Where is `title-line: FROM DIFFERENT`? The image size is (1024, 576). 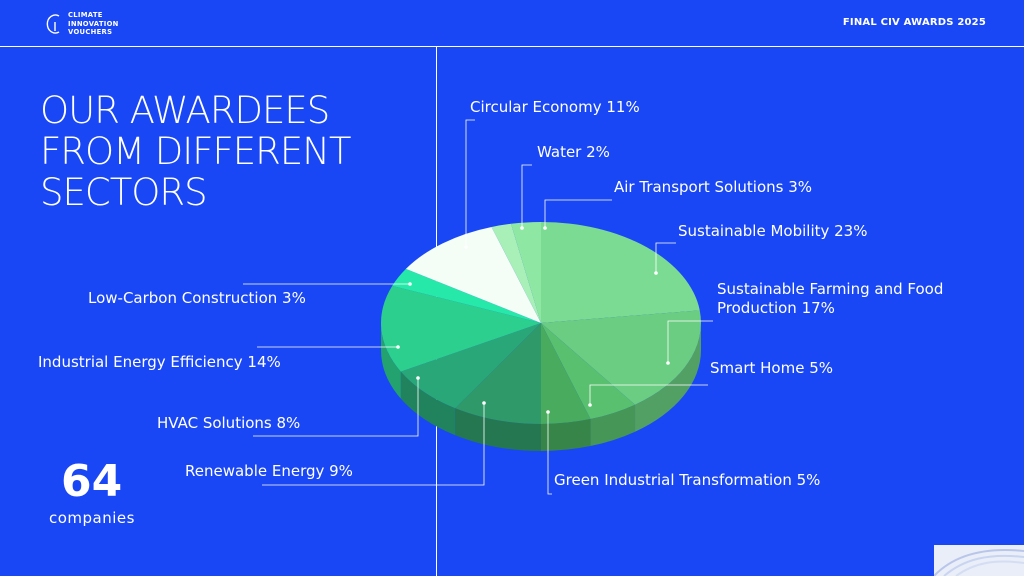
title-line: FROM DIFFERENT is located at coordinates (196, 151).